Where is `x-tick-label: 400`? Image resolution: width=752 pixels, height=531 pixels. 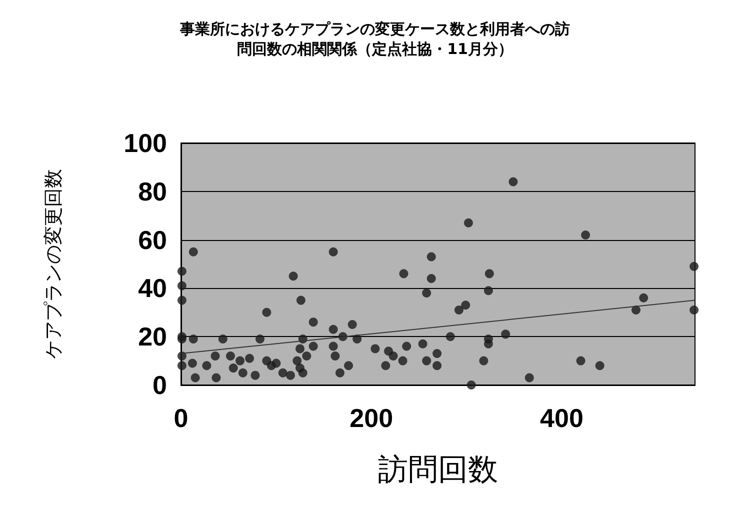
x-tick-label: 400 is located at coordinates (562, 418).